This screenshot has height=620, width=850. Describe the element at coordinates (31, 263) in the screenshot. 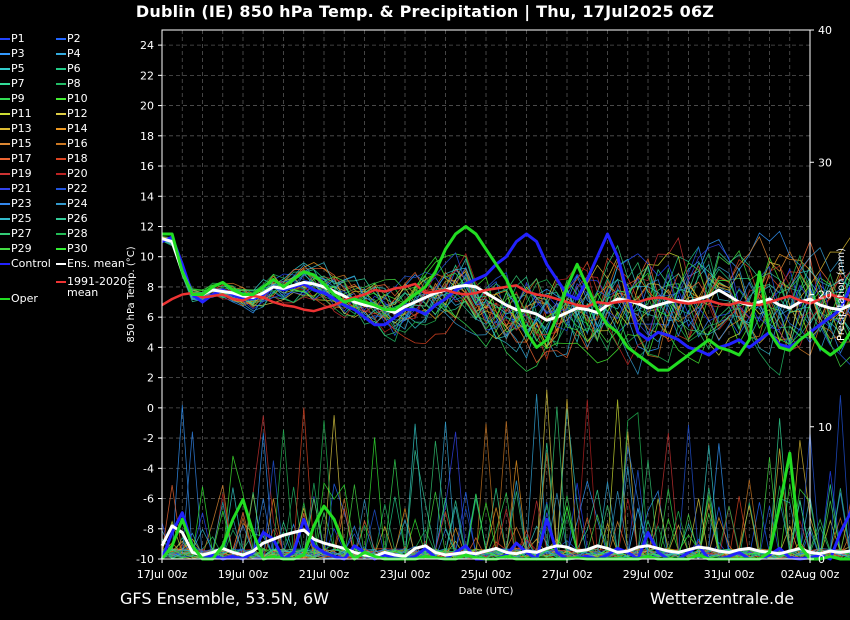

I see `legend-label: Control` at that location.